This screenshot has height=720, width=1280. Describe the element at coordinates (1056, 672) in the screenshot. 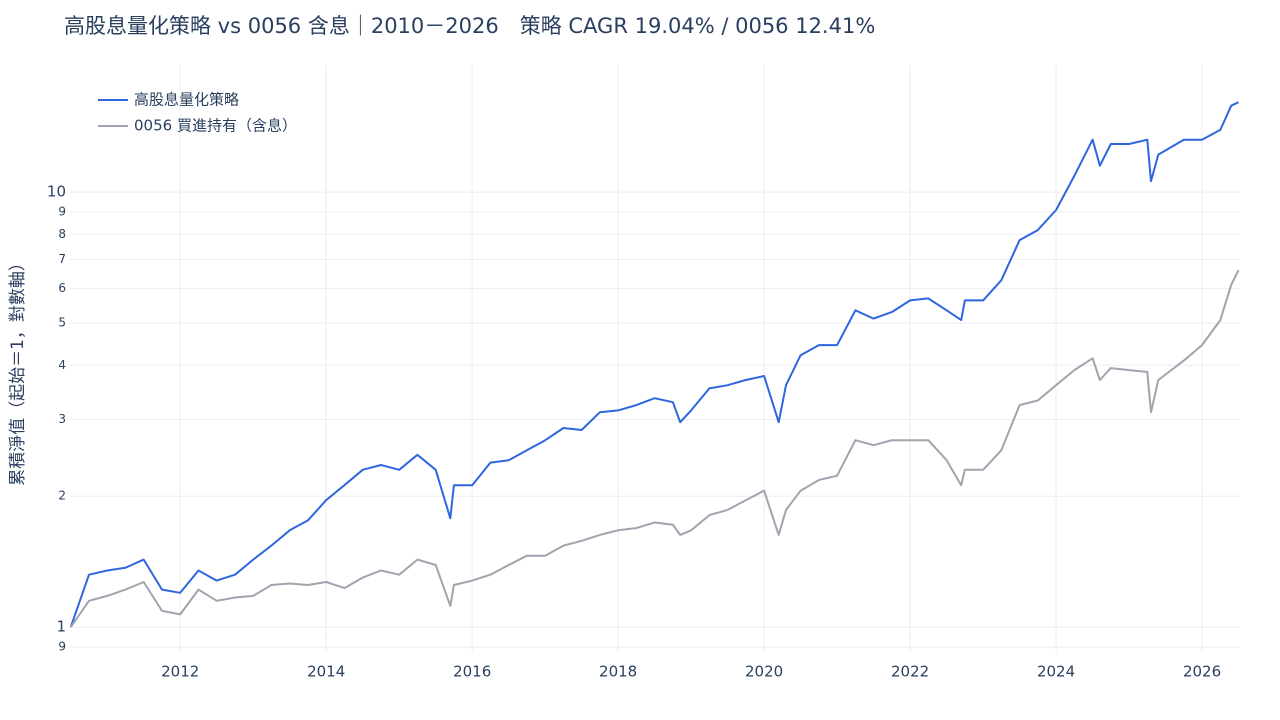

I see `x-tick-label: 2024` at that location.